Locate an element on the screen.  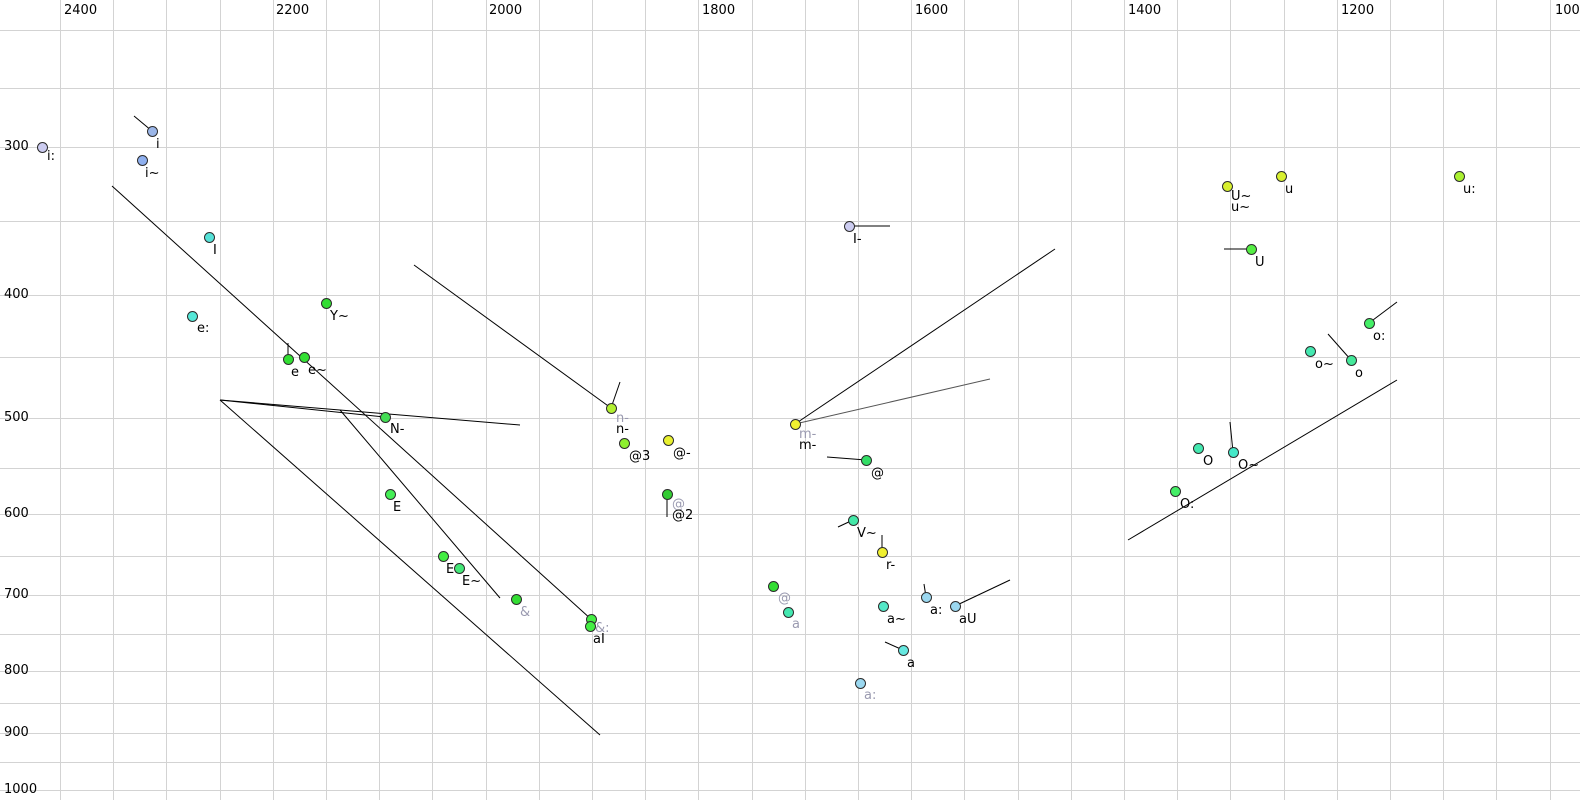
data-point-label: V~ is located at coordinates (867, 533).